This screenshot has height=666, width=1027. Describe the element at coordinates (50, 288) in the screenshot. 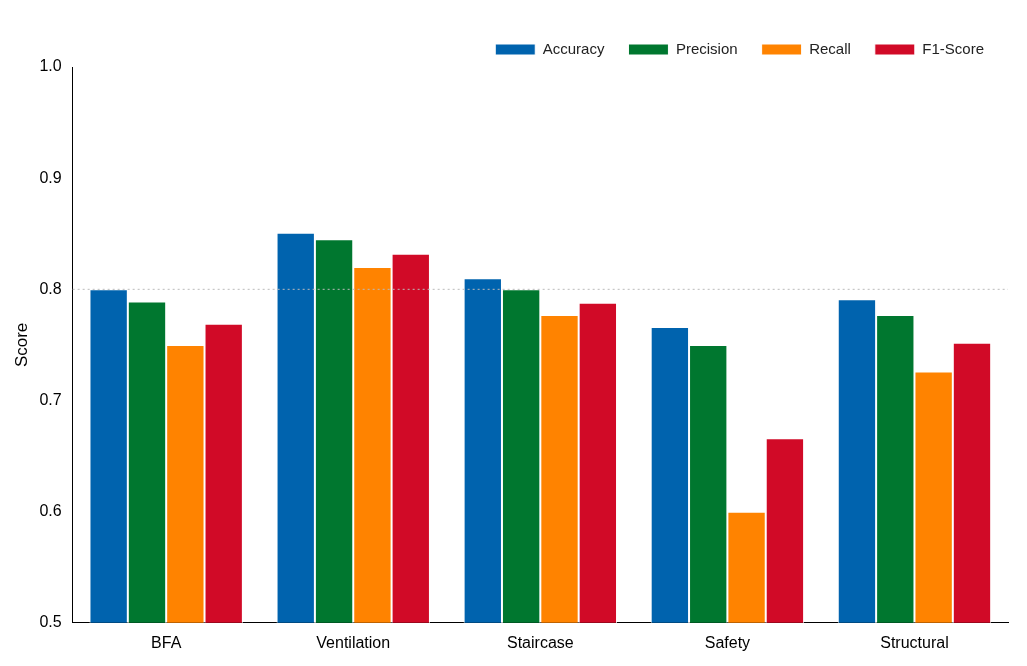

I see `y-tick-label: 0.8` at that location.